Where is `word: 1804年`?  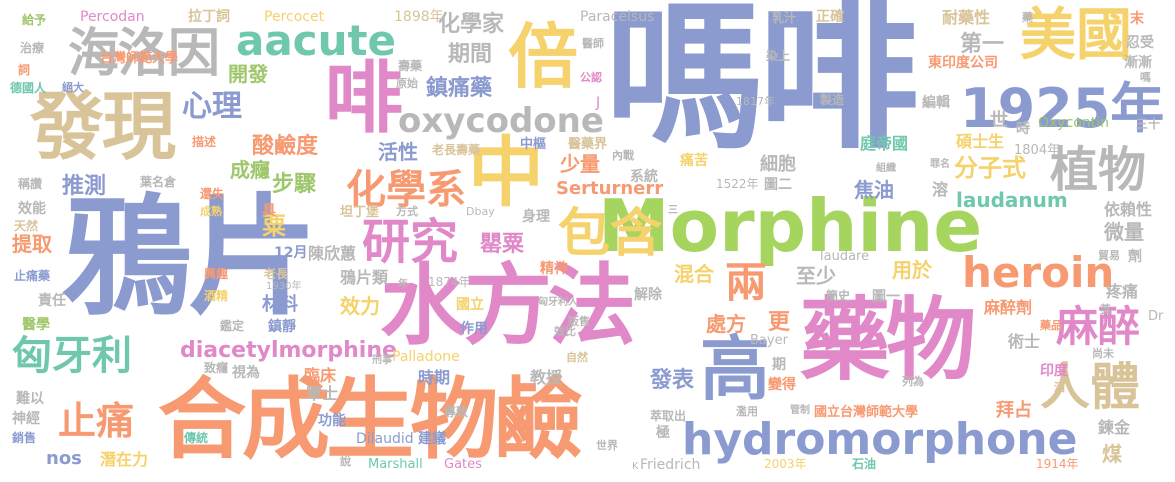
word: 1804年 is located at coordinates (1037, 150).